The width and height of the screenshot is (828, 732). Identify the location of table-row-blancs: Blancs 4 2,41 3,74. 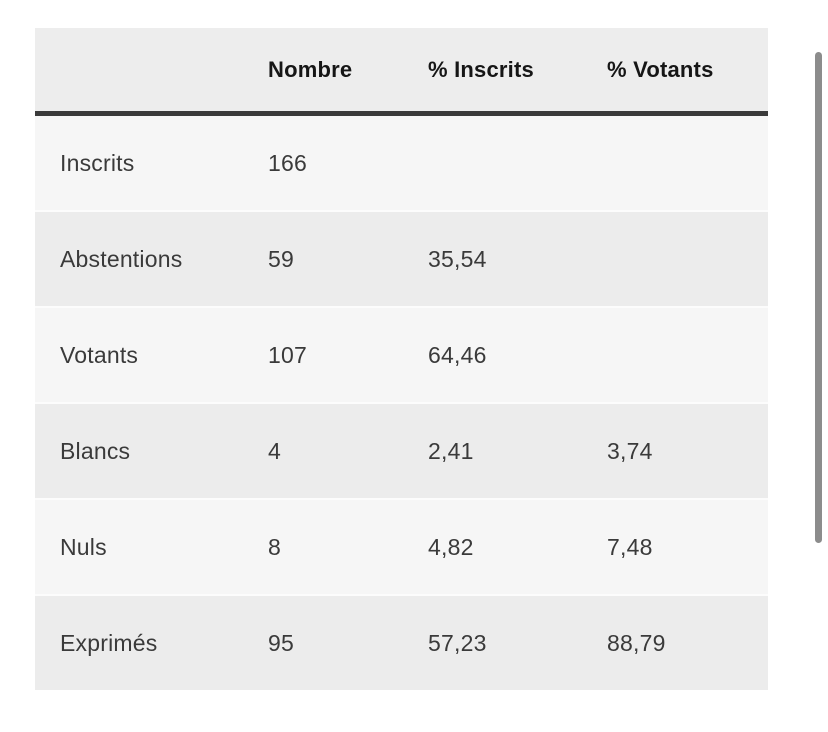
(401, 450).